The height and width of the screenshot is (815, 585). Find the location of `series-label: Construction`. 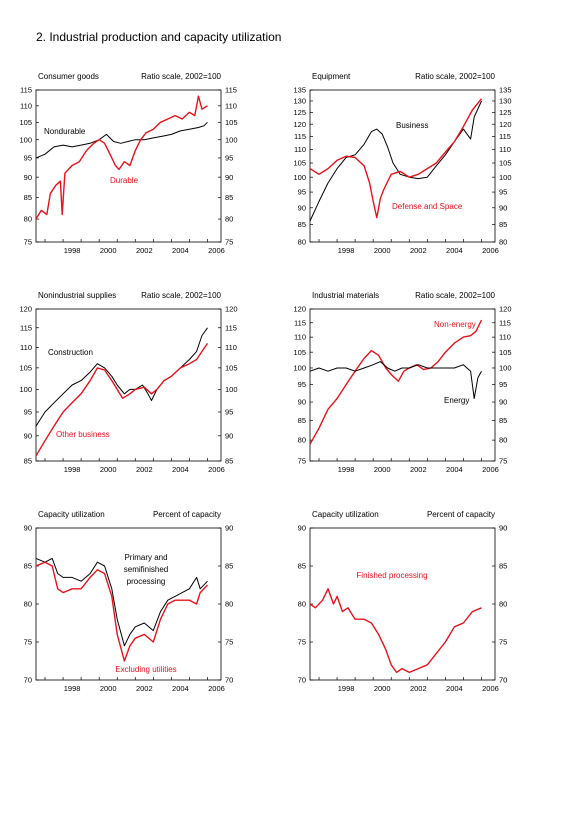

series-label: Construction is located at coordinates (70, 352).